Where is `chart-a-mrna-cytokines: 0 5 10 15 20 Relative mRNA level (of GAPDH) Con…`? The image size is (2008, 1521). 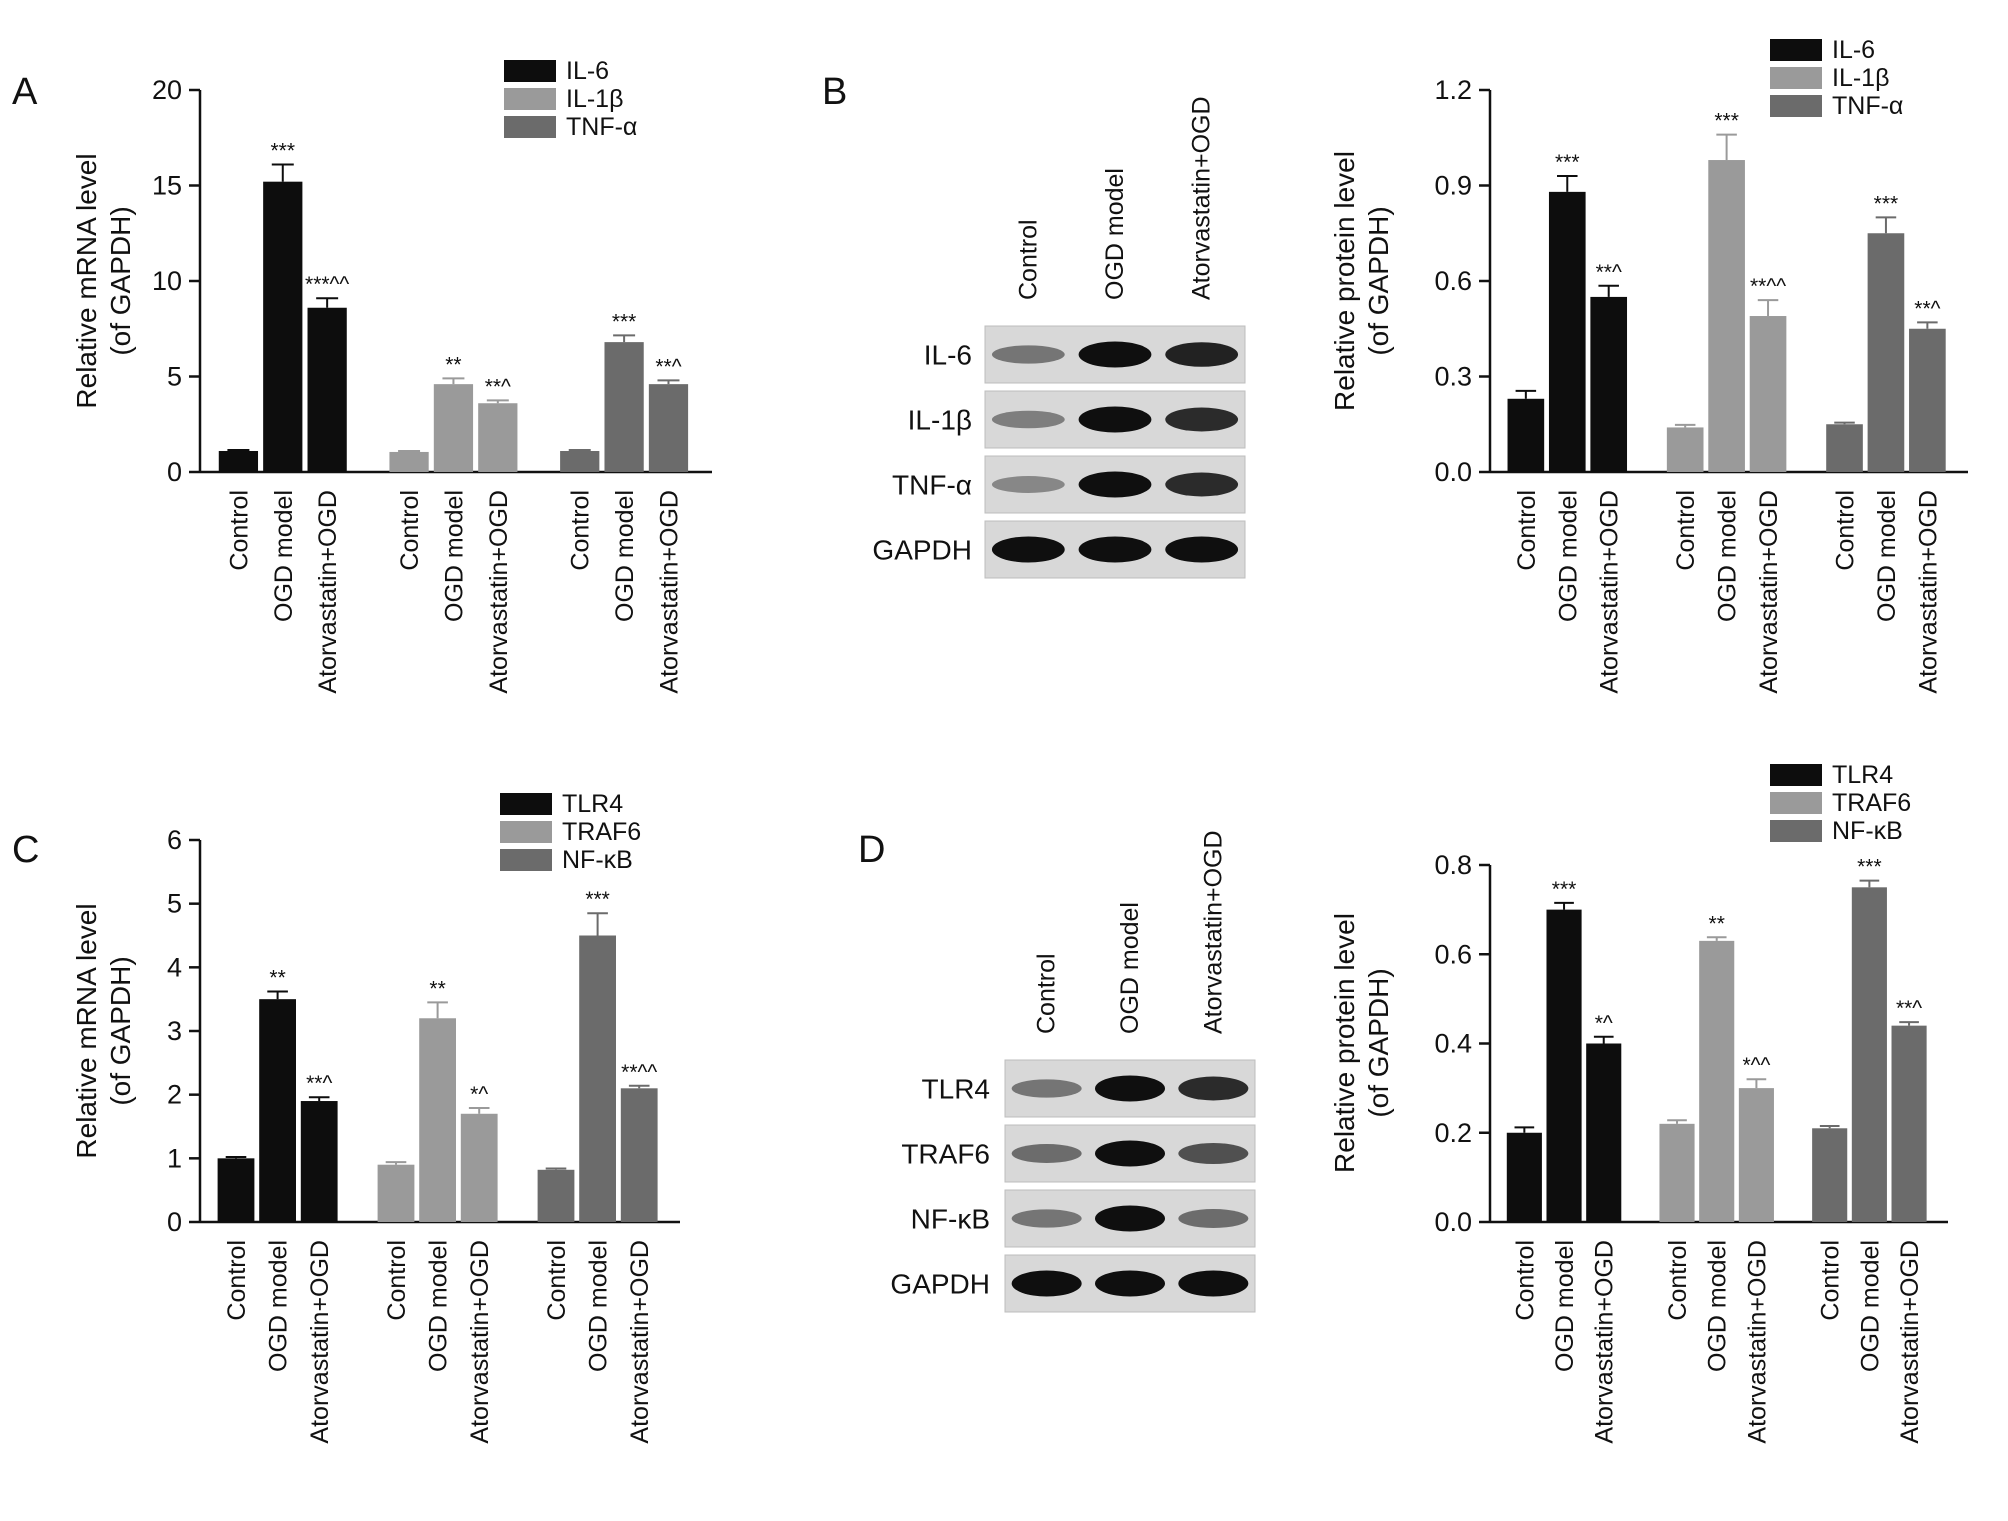
chart-a-mrna-cytokines: 0 5 10 15 20 Relative mRNA level (of GAPDH) Con… is located at coordinates (391, 375).